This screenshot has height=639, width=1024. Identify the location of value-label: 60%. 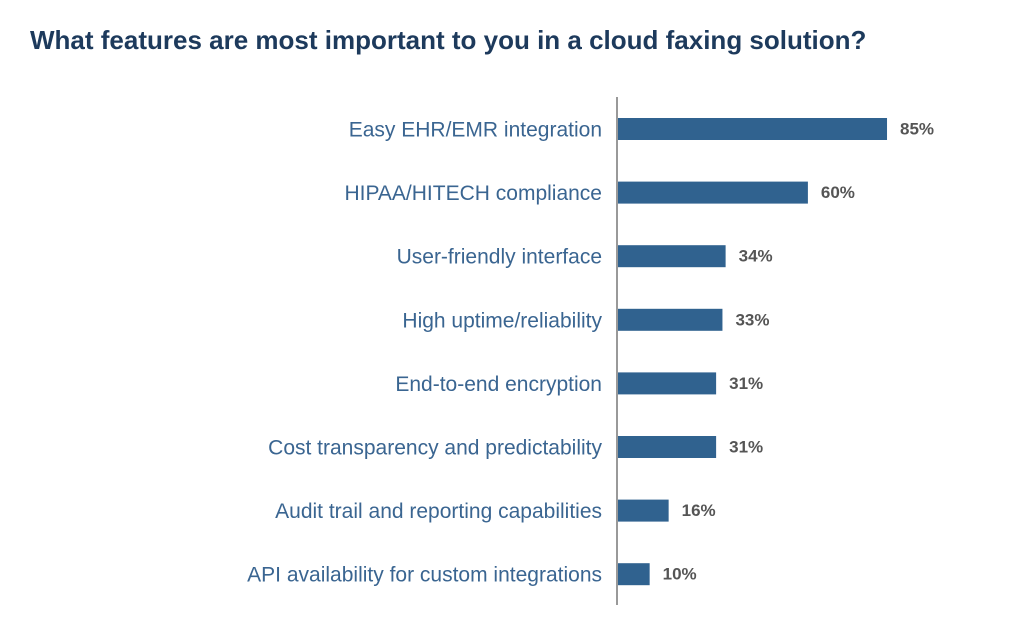
(838, 192).